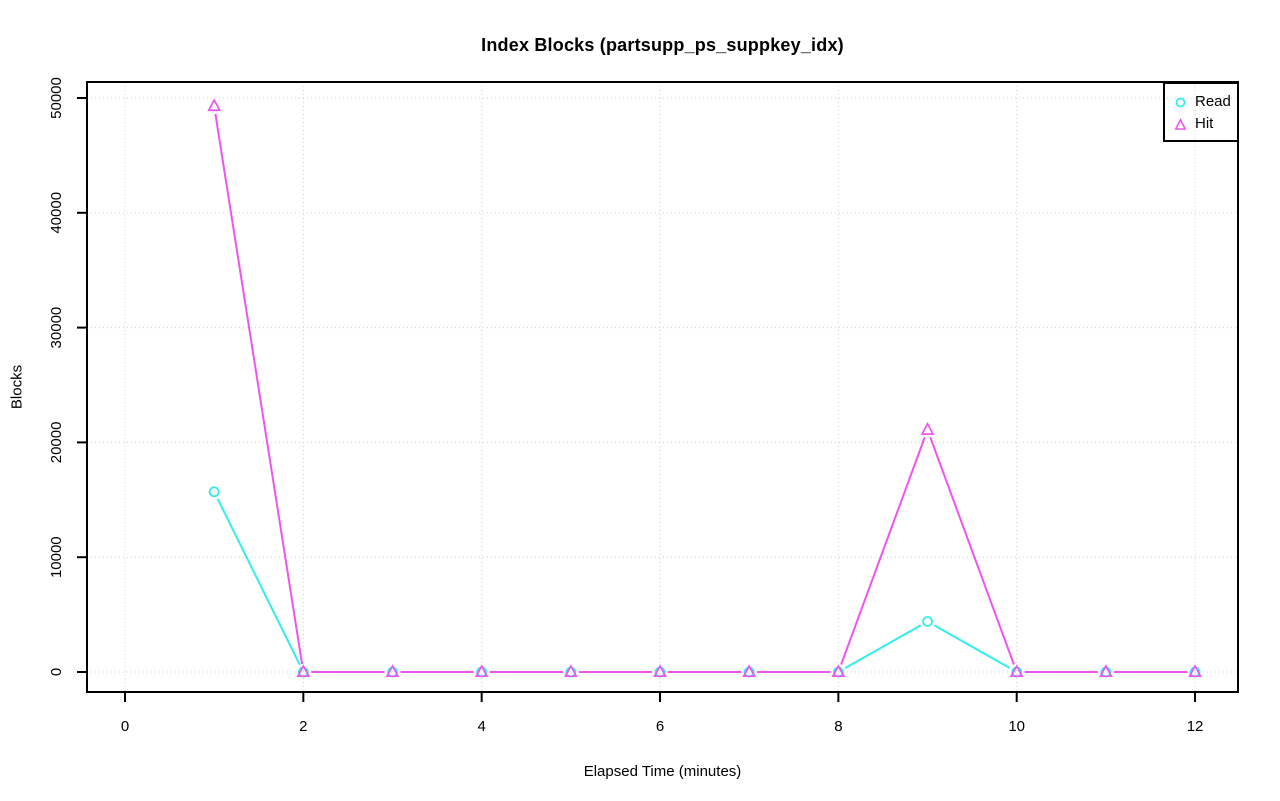 The image size is (1280, 801). What do you see at coordinates (56, 672) in the screenshot?
I see `y-tick-label: 0` at bounding box center [56, 672].